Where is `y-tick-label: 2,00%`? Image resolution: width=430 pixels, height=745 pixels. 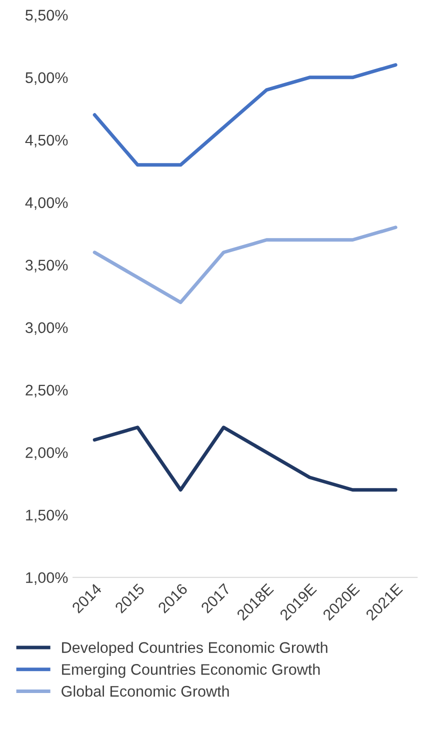 y-tick-label: 2,00% is located at coordinates (47, 453).